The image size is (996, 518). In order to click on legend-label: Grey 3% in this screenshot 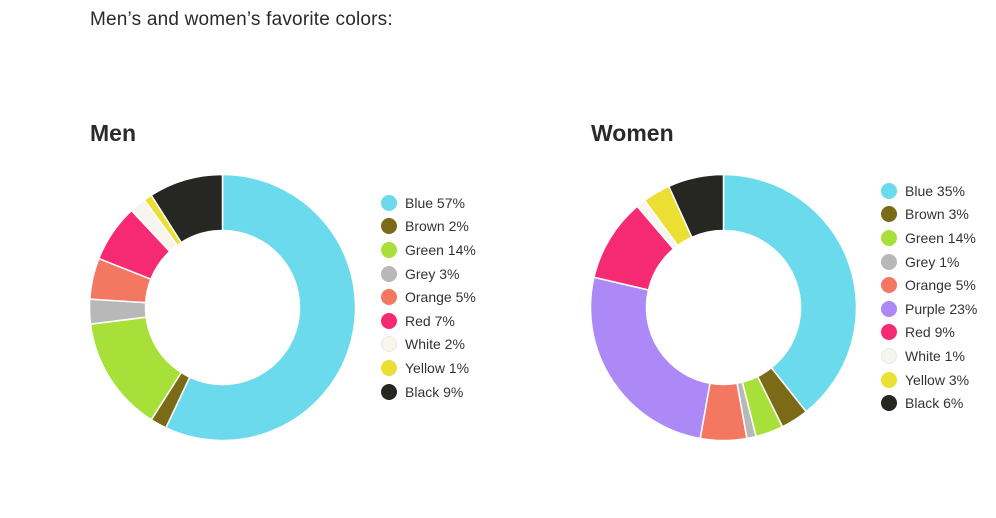, I will do `click(432, 273)`.